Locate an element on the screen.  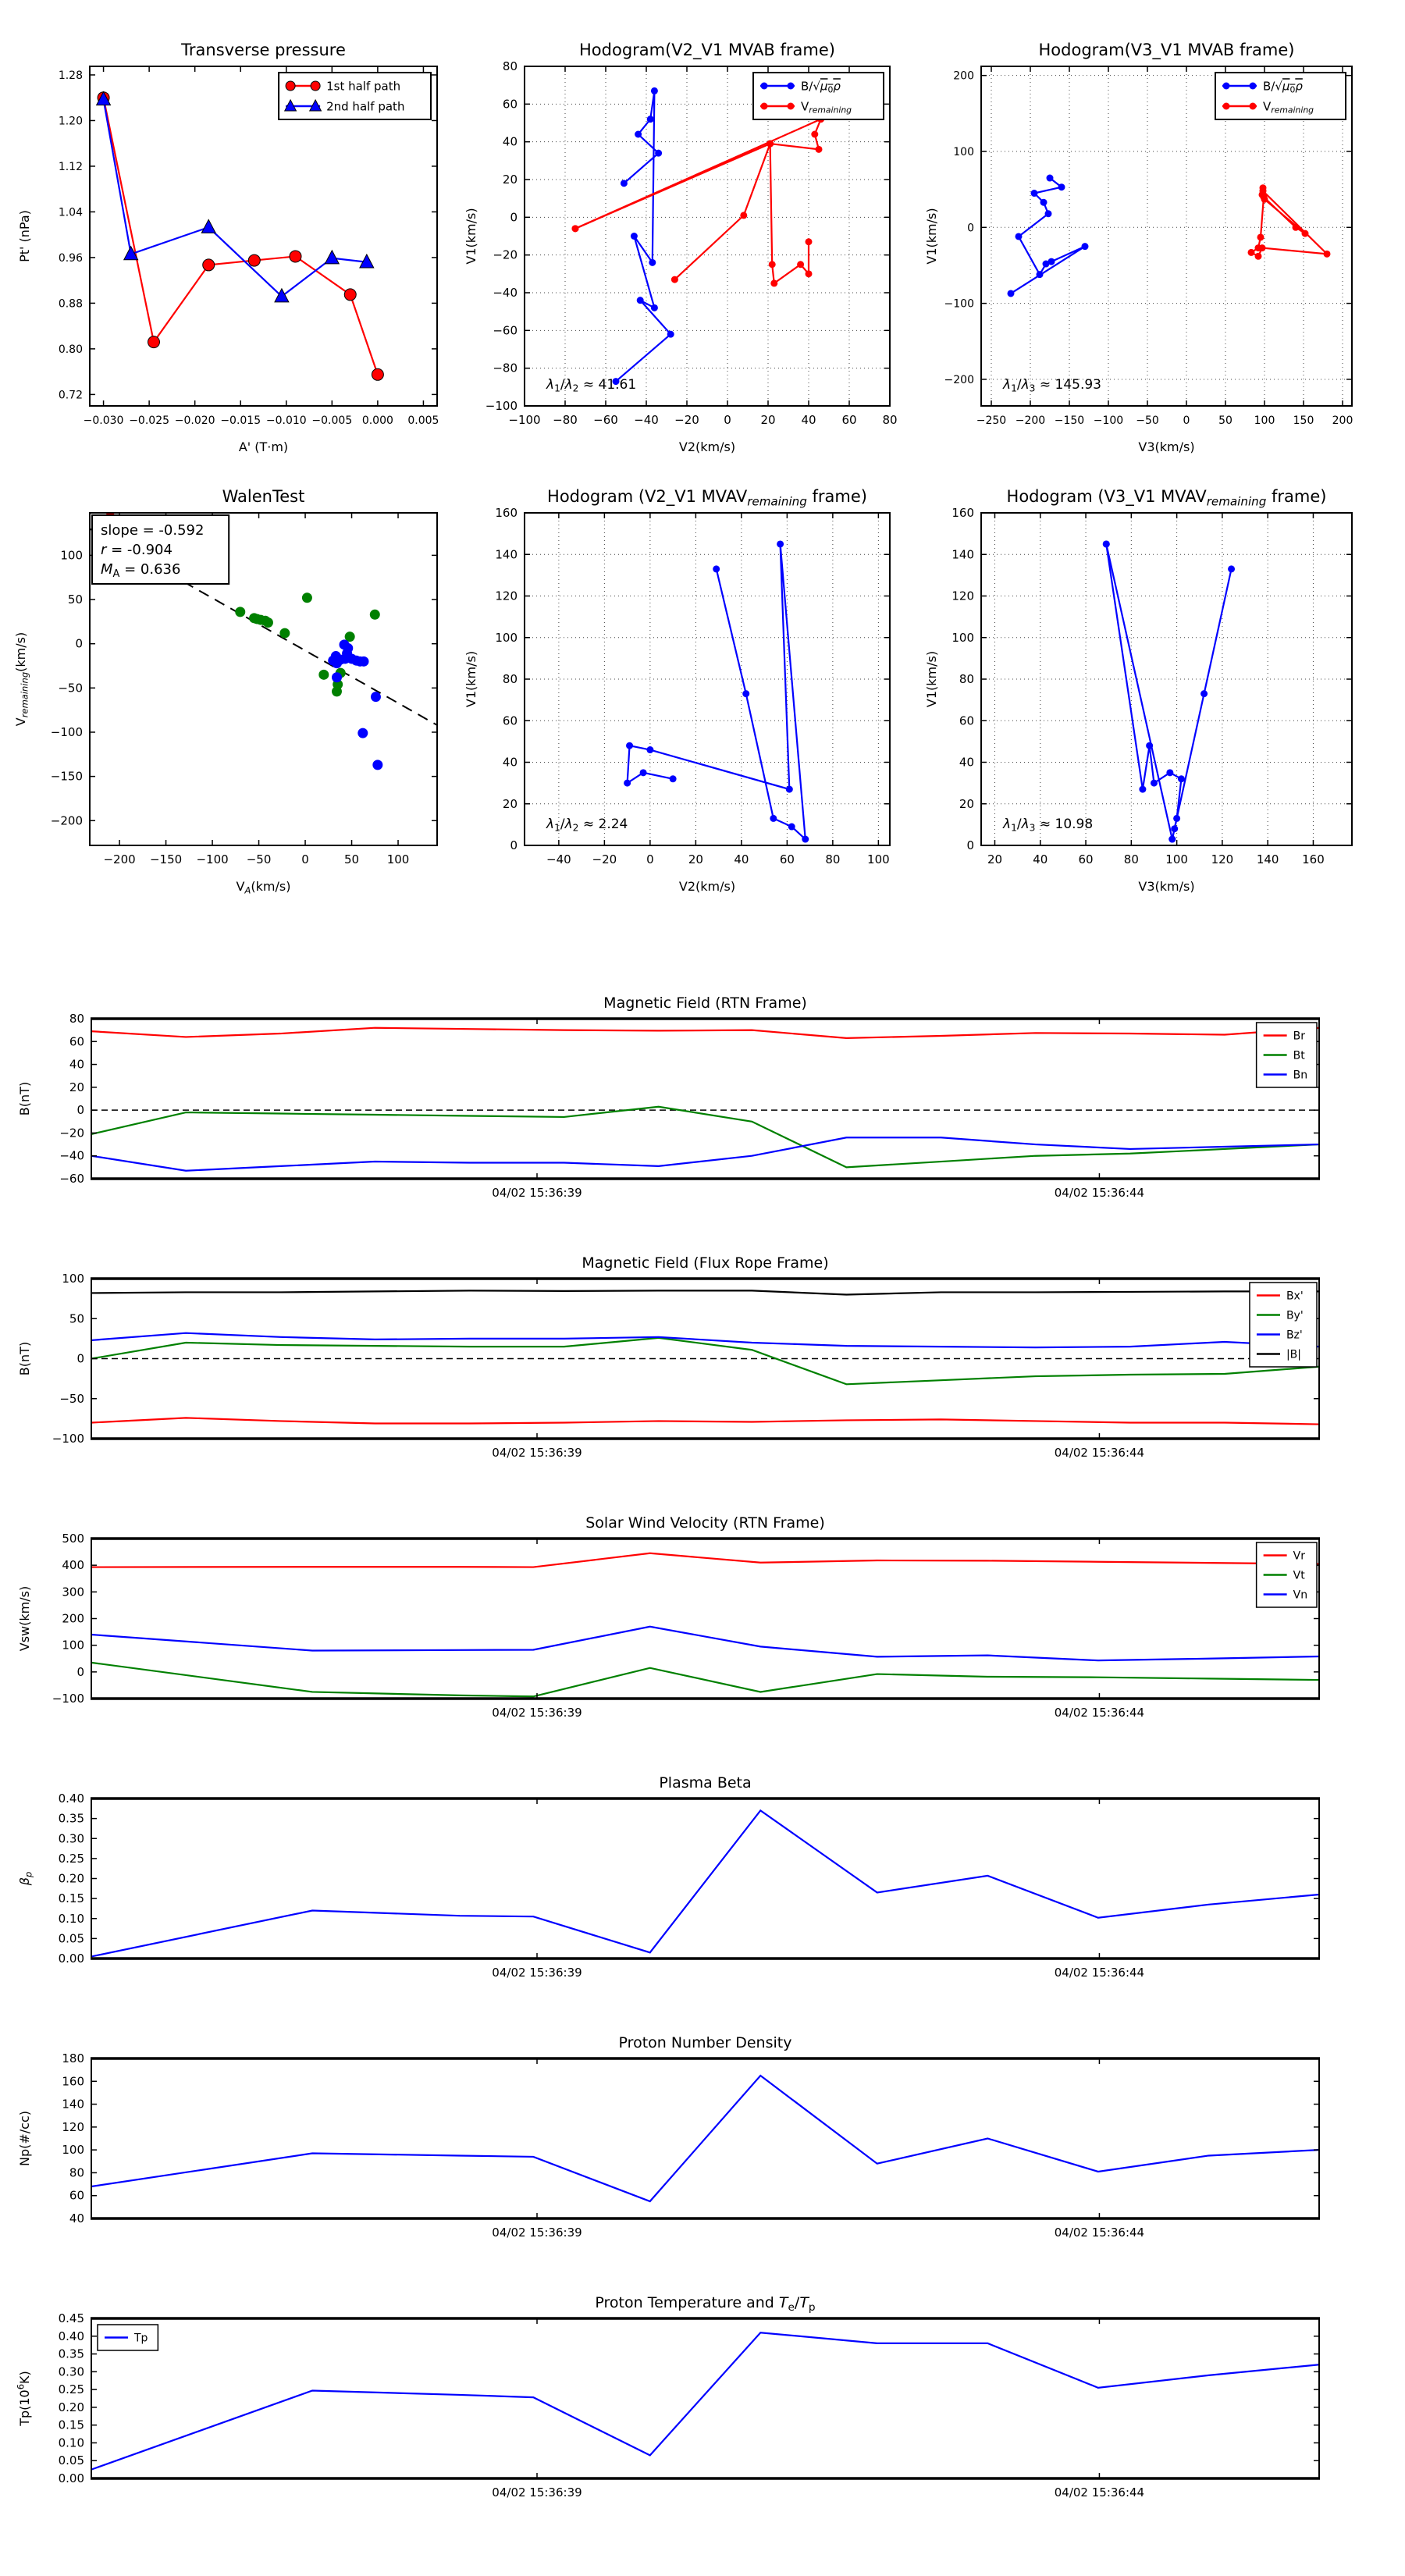
plot-title: Plasma Beta is located at coordinates (705, 1782).